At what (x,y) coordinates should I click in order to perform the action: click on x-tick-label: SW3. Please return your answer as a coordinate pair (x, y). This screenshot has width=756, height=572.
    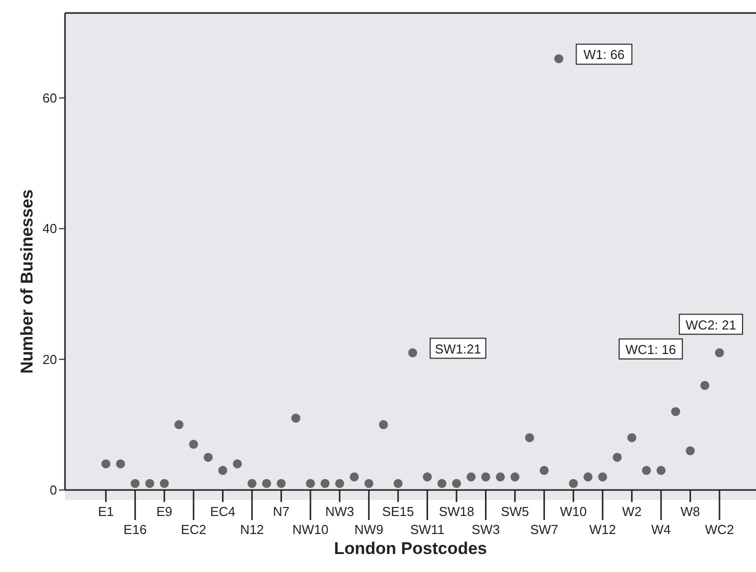
    Looking at the image, I should click on (486, 529).